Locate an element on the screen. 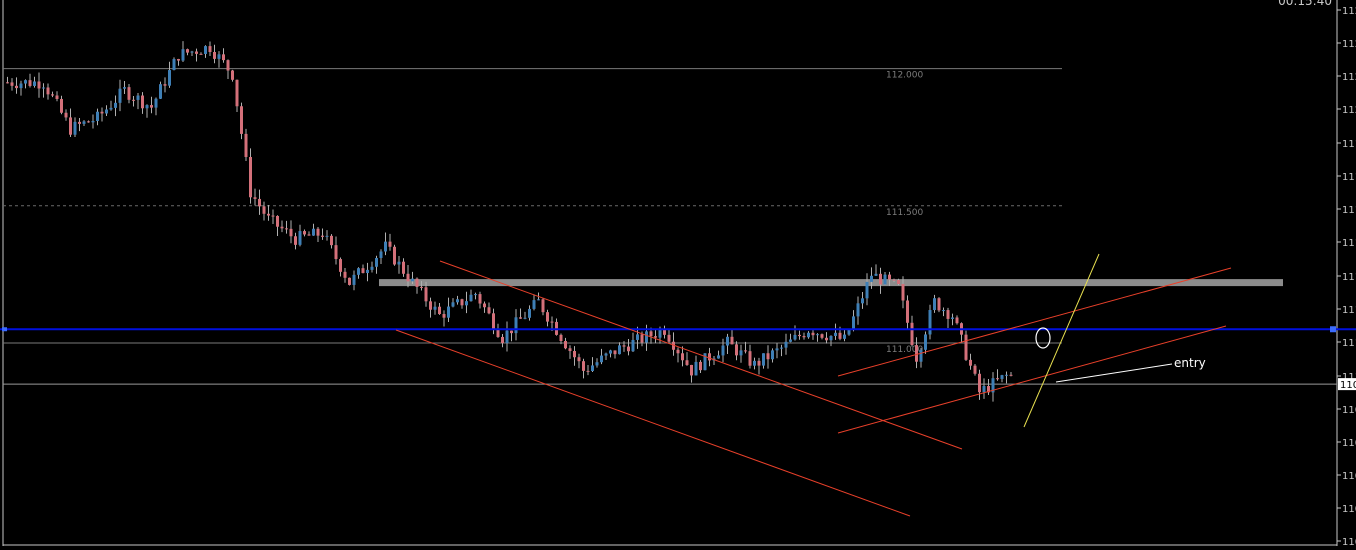  price-tick-label: 112 is located at coordinates (1349, 11).